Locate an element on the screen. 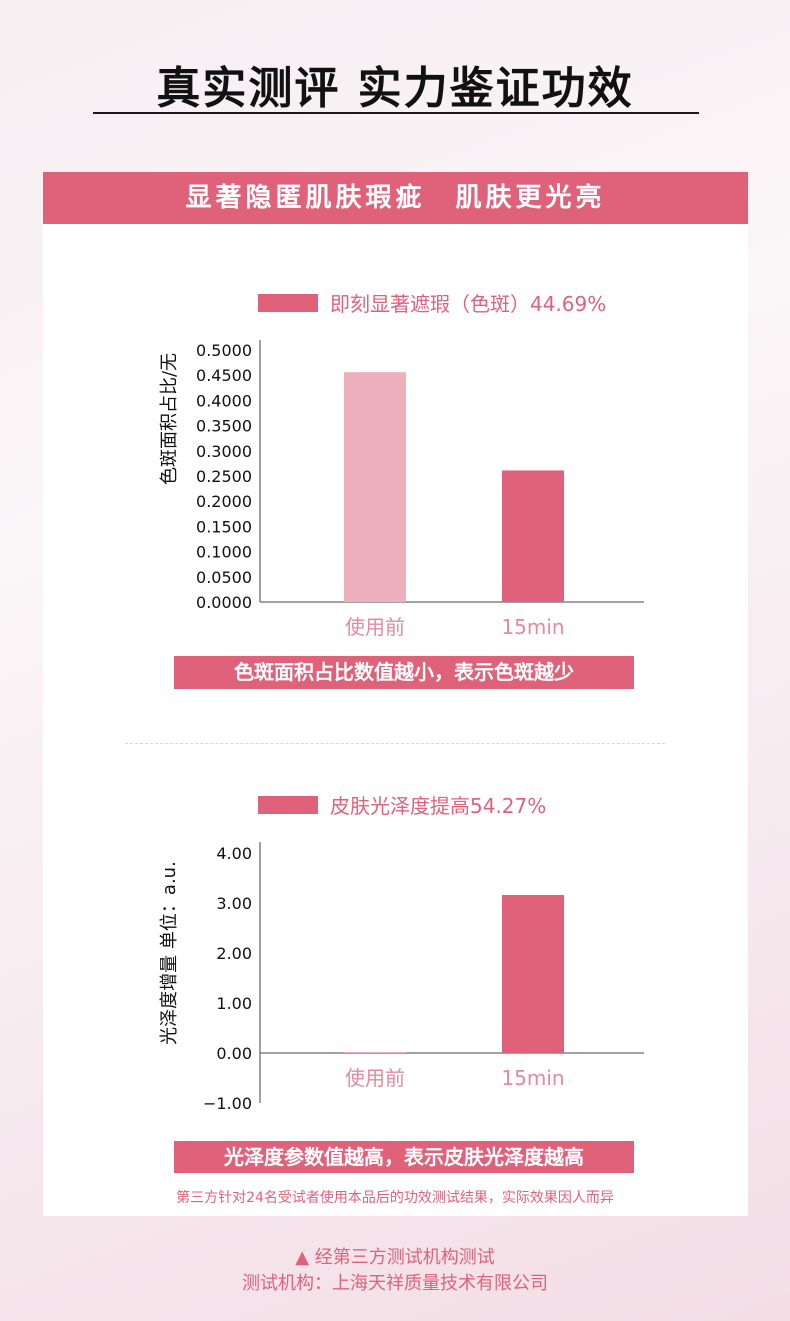 Image resolution: width=790 pixels, height=1321 pixels. chart2-legend-swatch is located at coordinates (288, 804).